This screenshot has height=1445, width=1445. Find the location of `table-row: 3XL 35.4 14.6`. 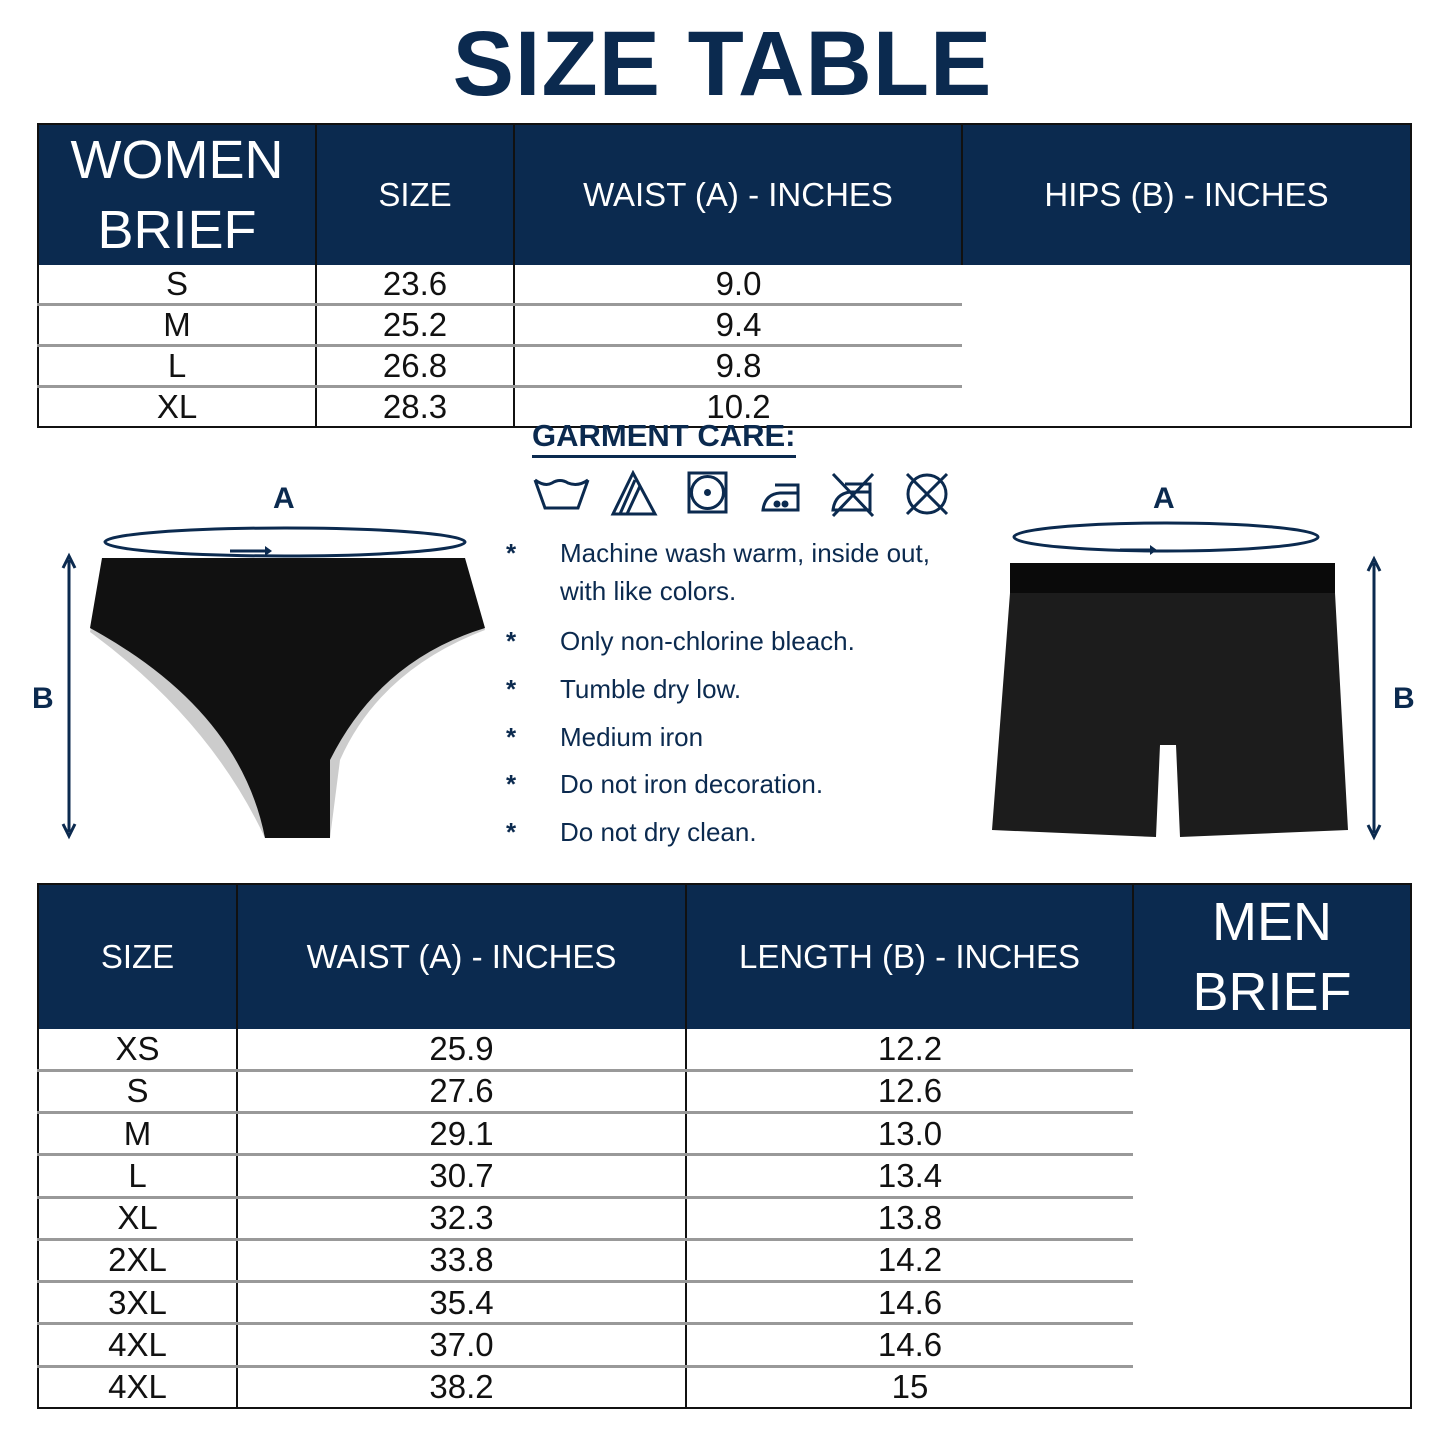

table-row: 3XL 35.4 14.6 is located at coordinates (724, 1302).